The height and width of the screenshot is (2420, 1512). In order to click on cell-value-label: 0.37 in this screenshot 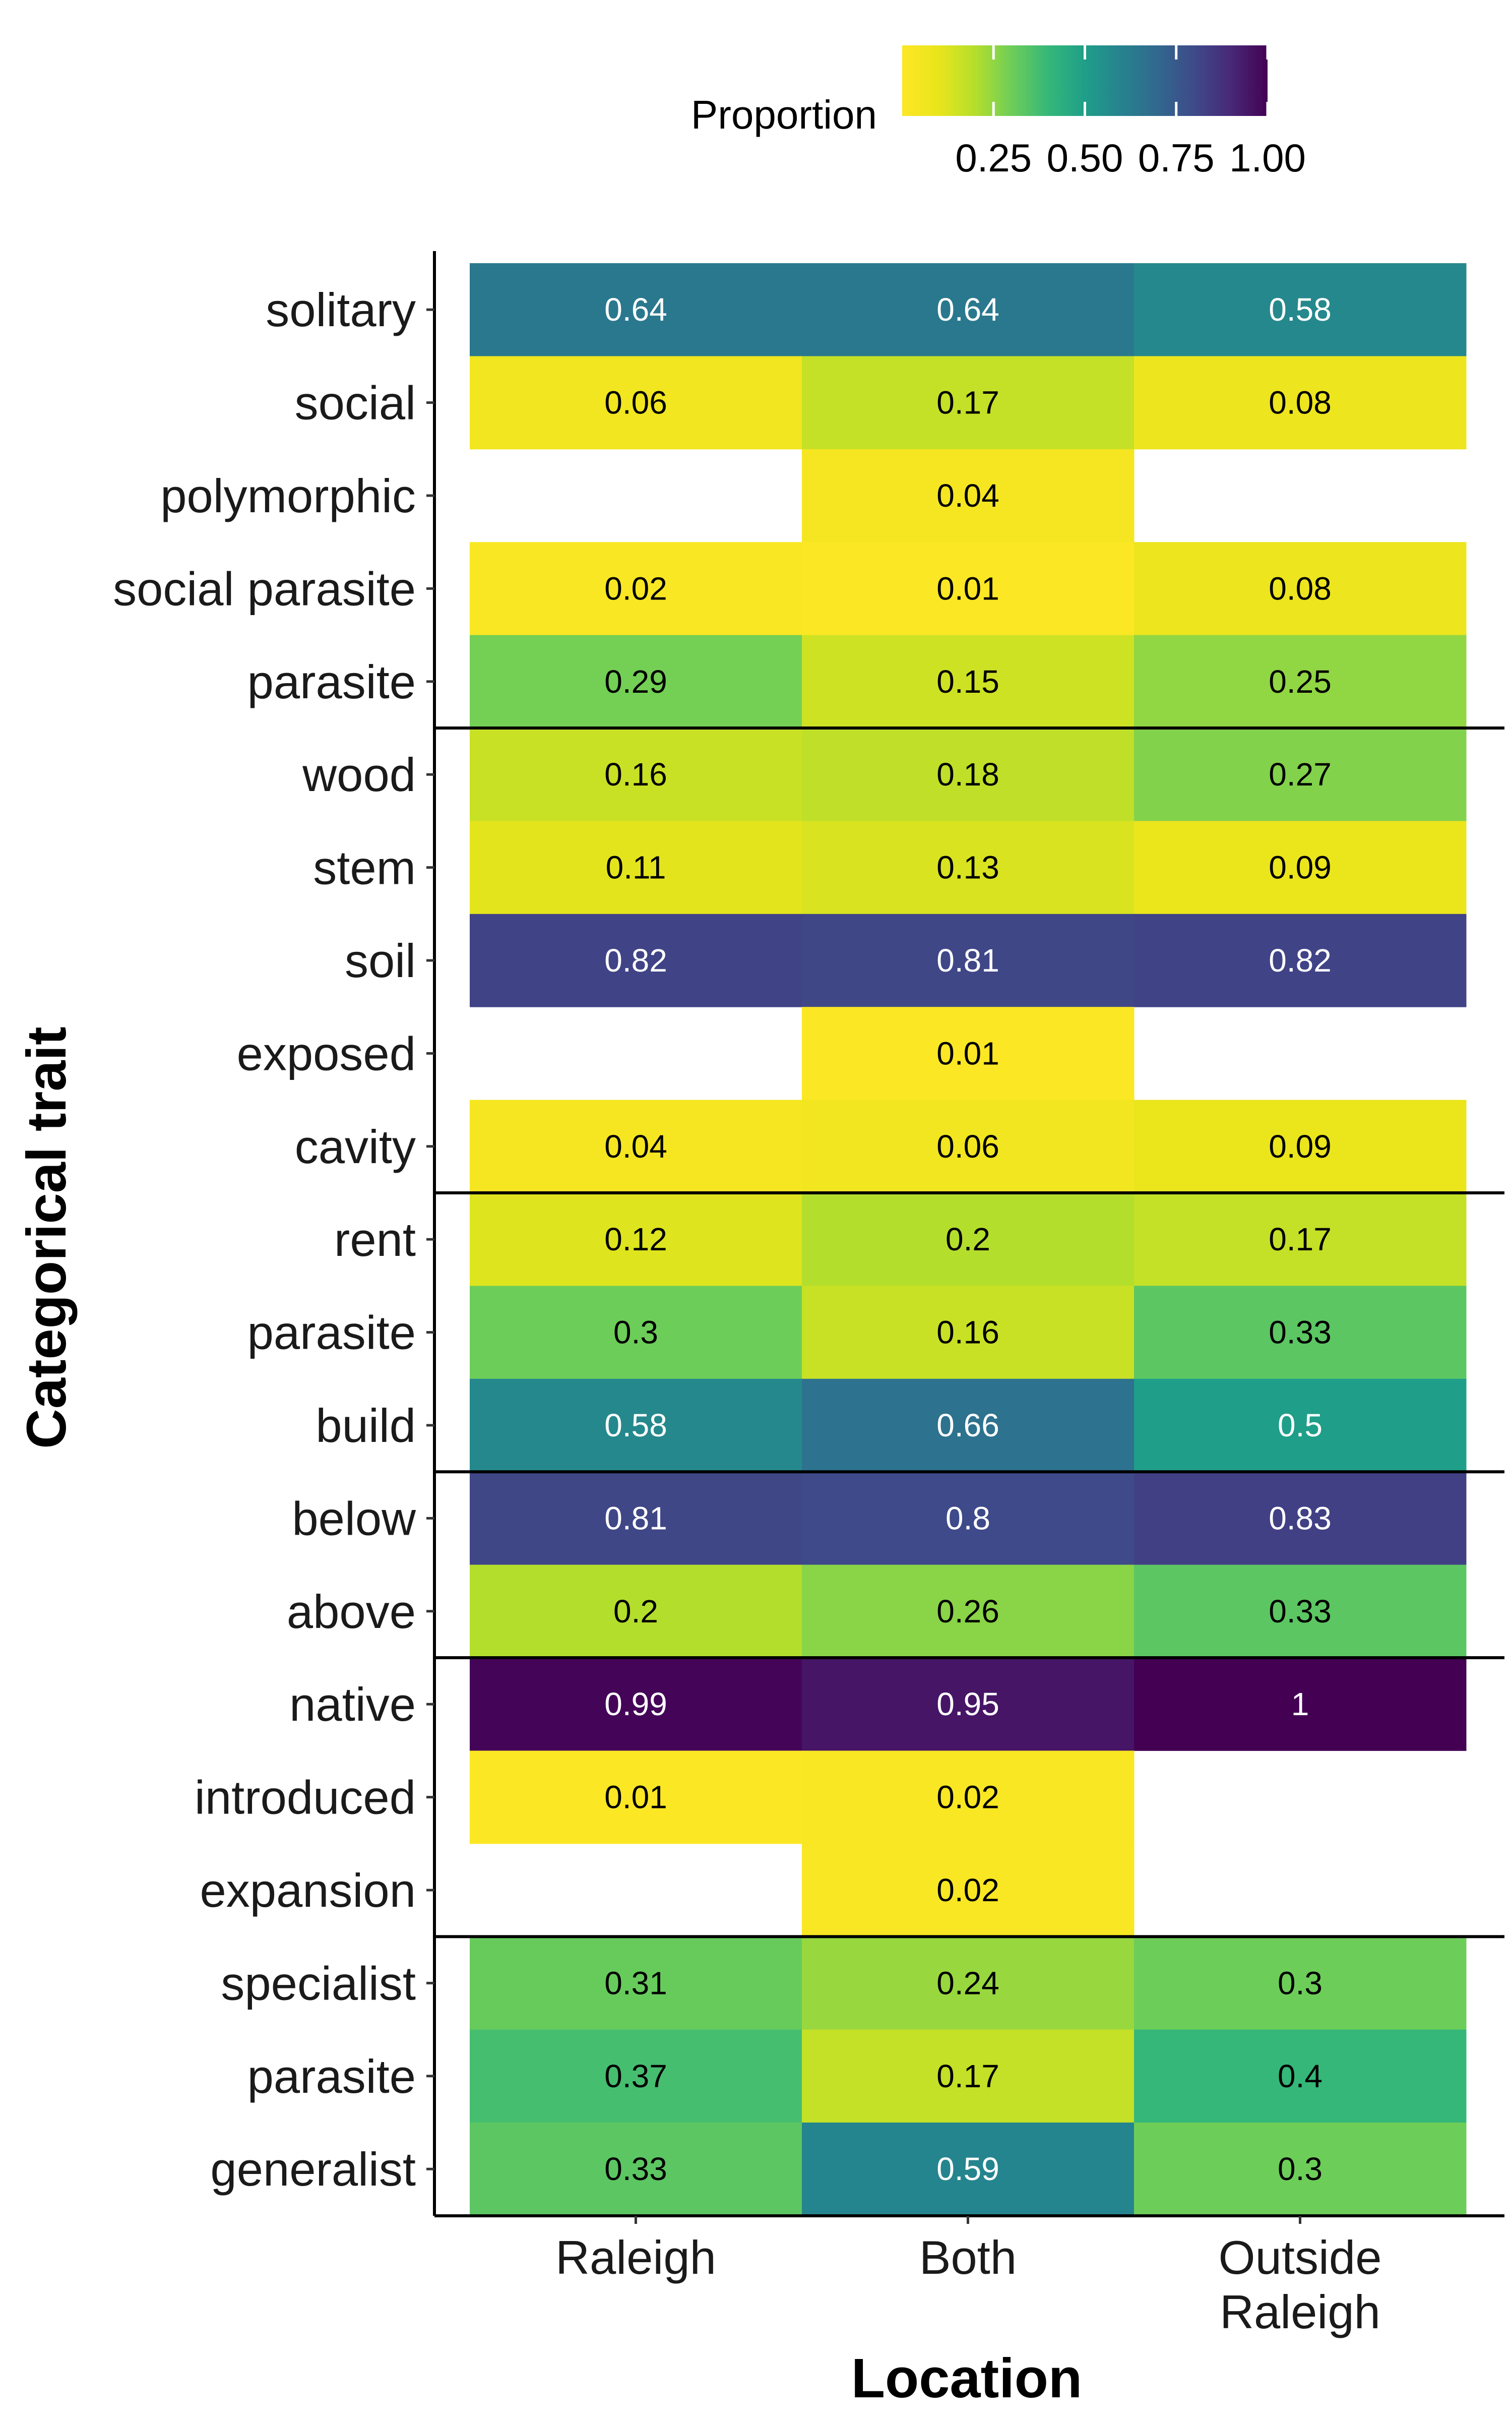, I will do `click(636, 2076)`.